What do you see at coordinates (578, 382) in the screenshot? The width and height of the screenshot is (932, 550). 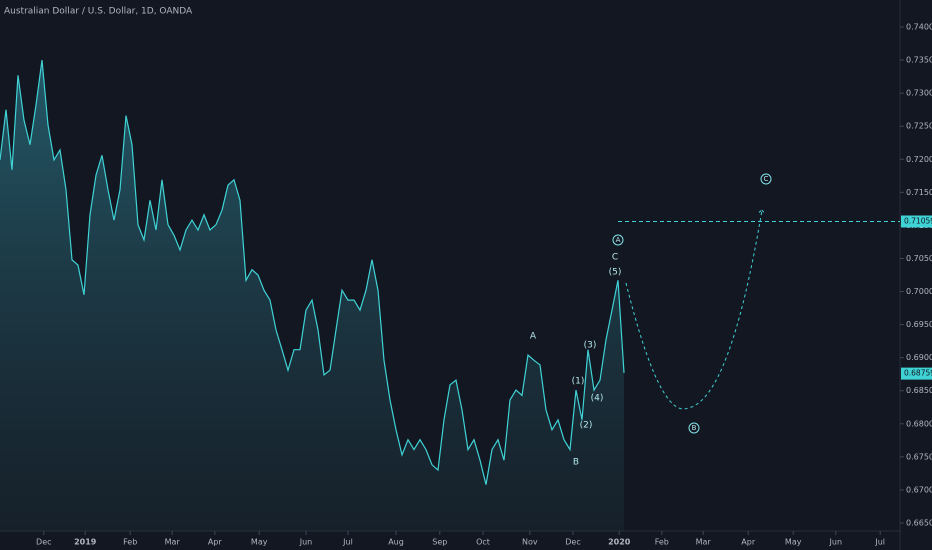 I see `wave-label: (1)` at bounding box center [578, 382].